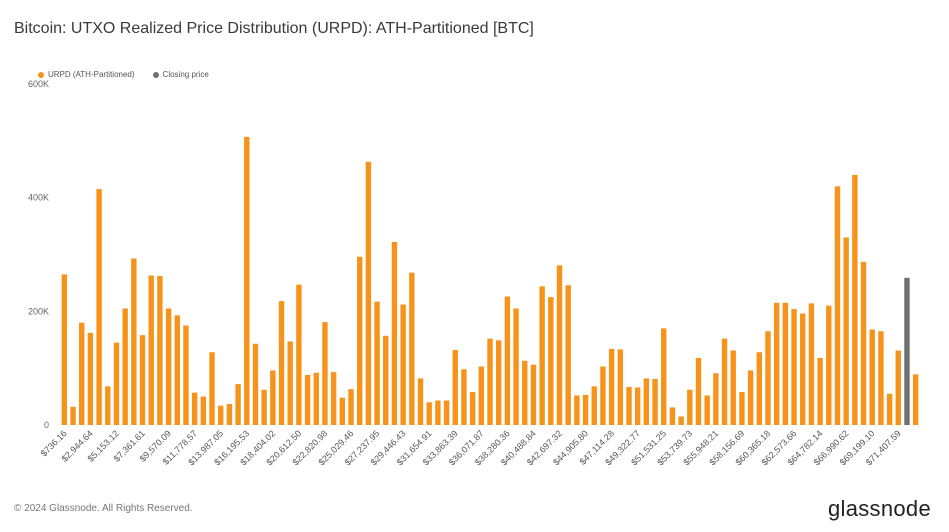  Describe the element at coordinates (86, 74) in the screenshot. I see `legend-item-urpd: URPD (ATH-Partitioned)` at that location.